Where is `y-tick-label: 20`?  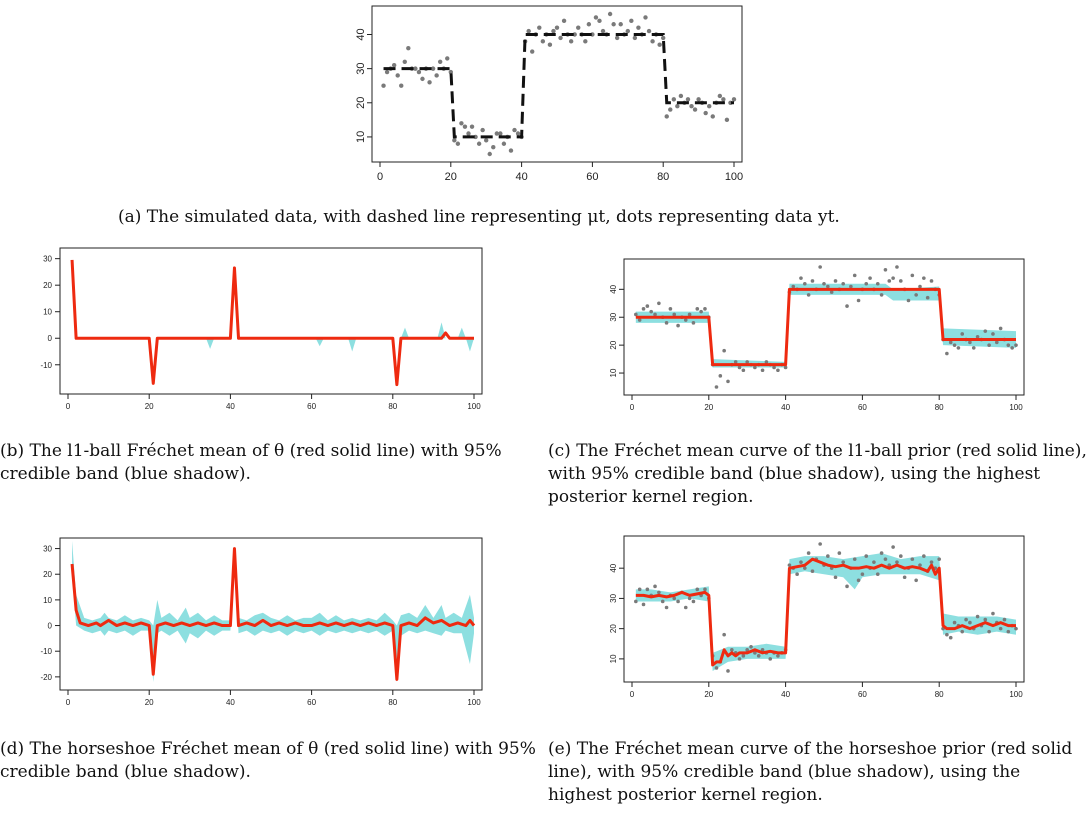 y-tick-label: 20 is located at coordinates (613, 628).